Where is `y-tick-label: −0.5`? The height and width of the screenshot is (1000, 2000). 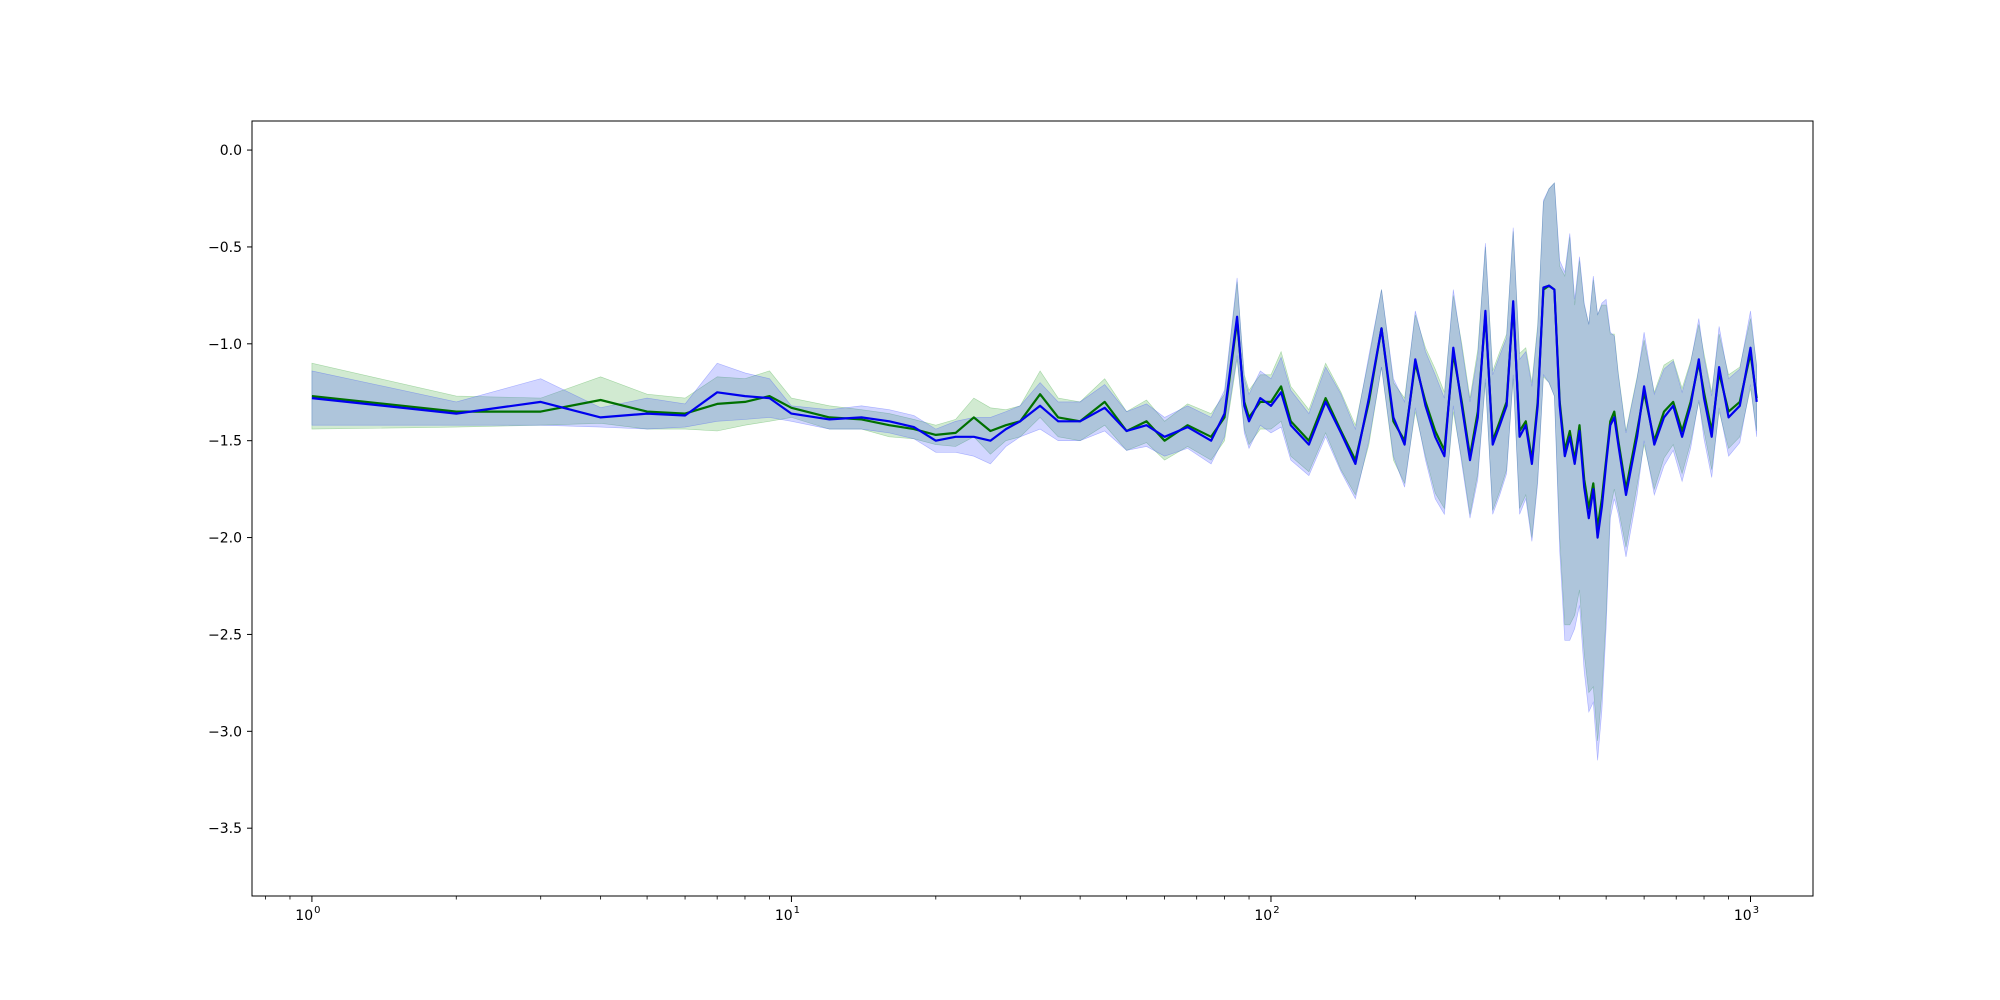 y-tick-label: −0.5 is located at coordinates (225, 248).